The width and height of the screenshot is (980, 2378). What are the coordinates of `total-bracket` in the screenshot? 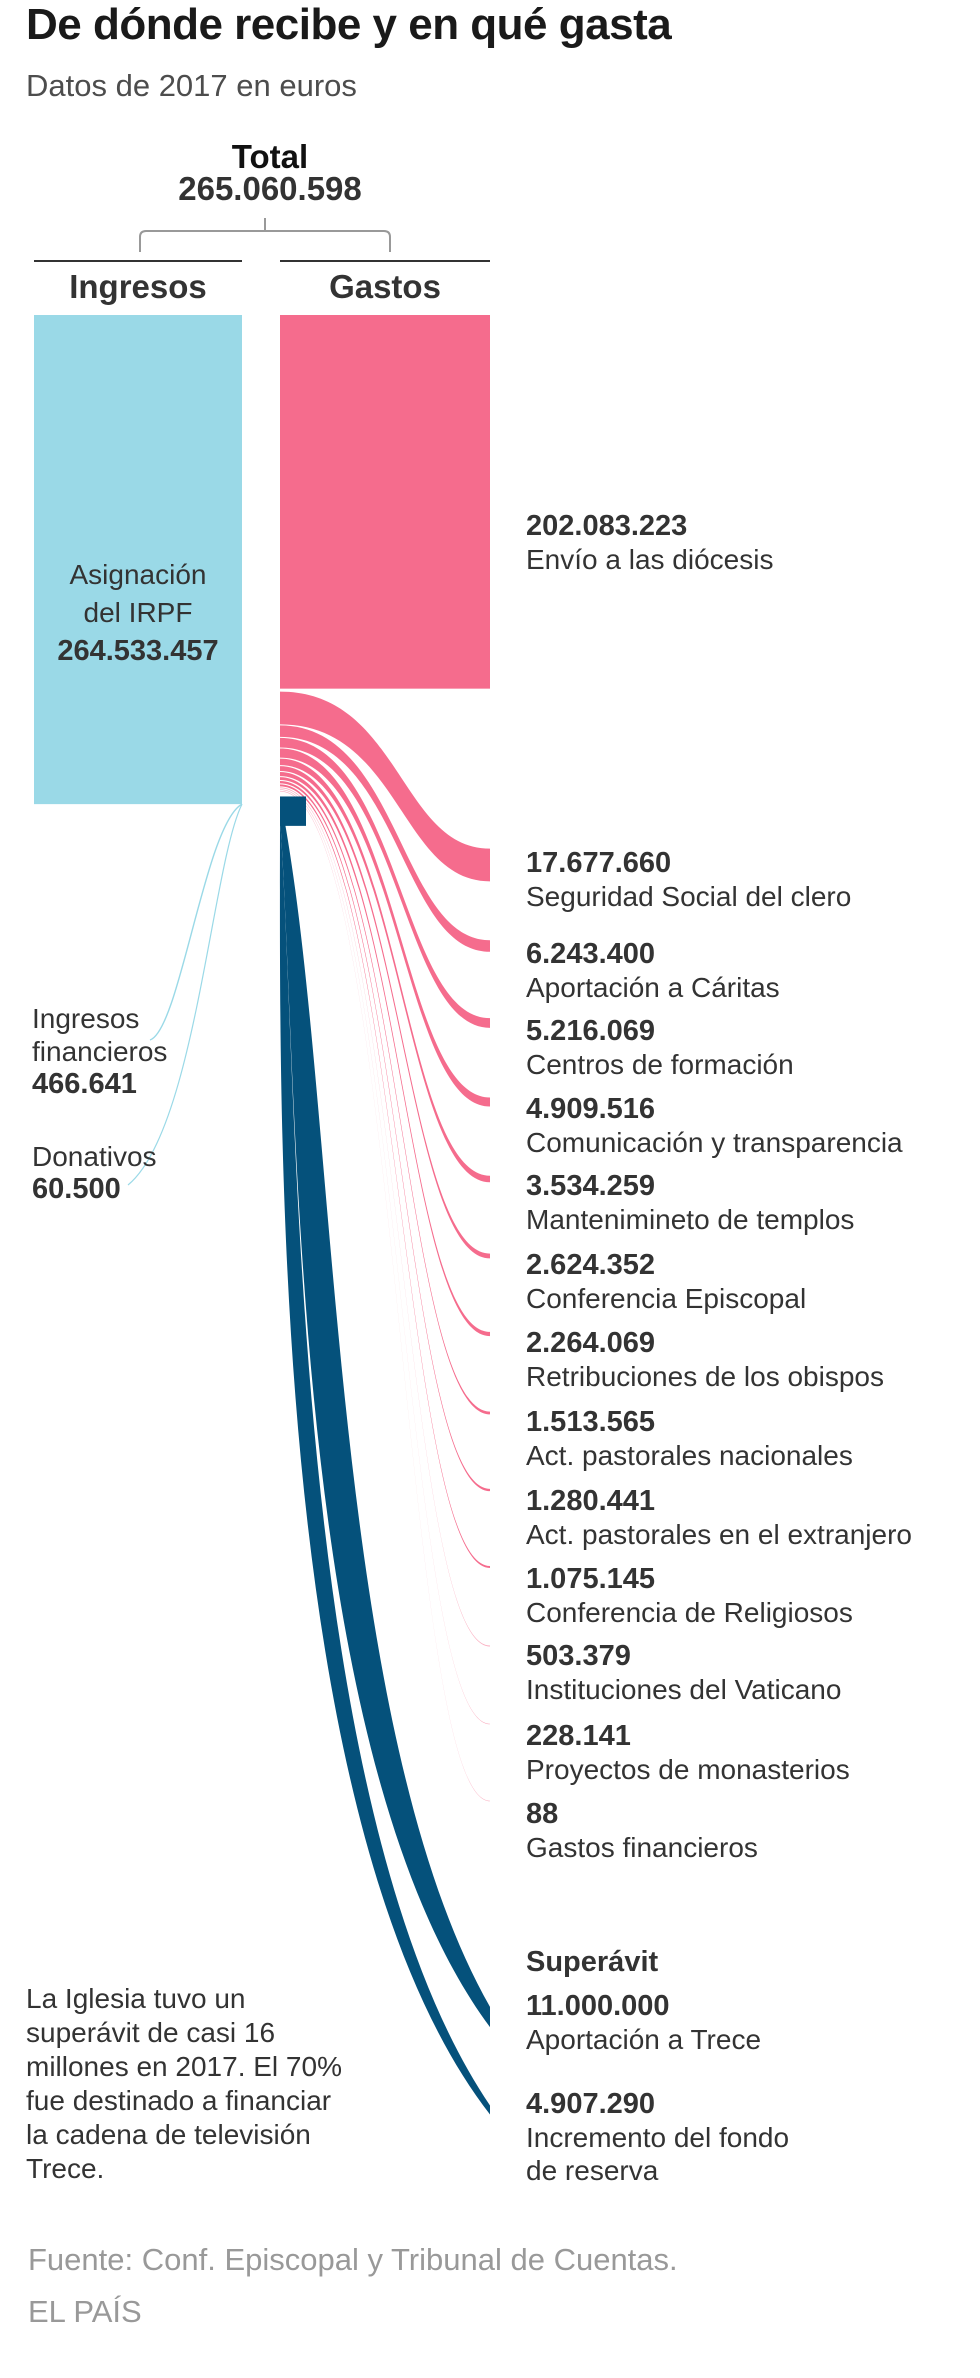 It's located at (265, 235).